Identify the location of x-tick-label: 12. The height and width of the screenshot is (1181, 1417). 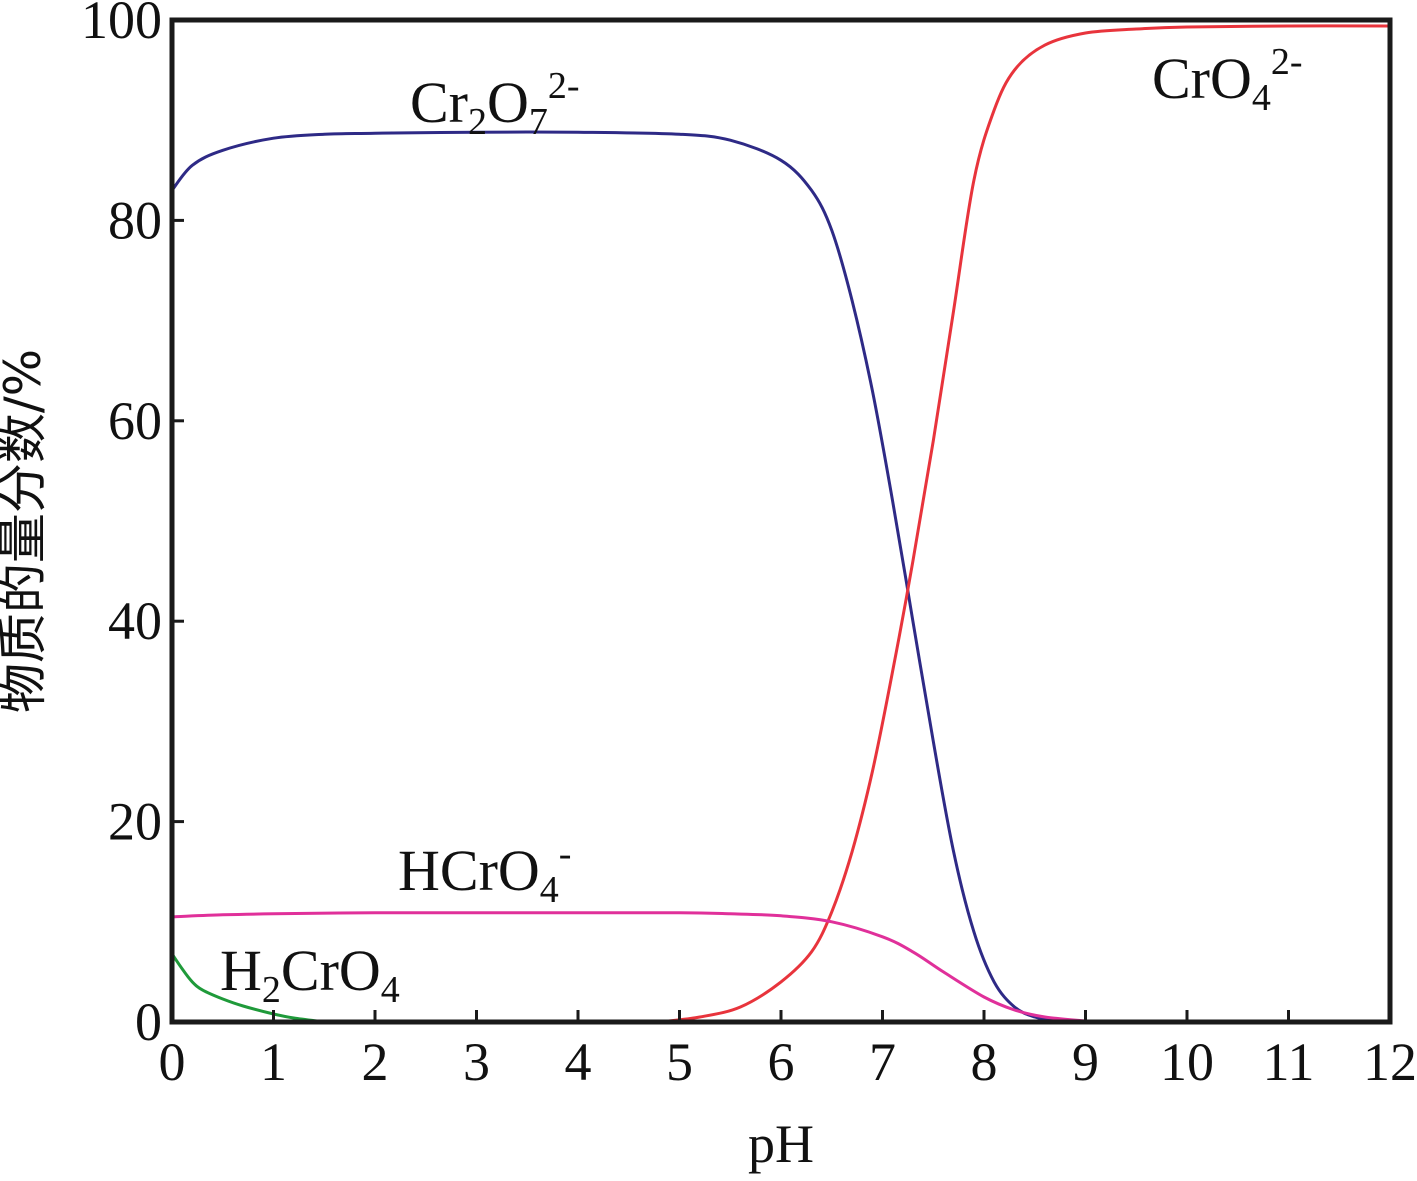
(1390, 1062).